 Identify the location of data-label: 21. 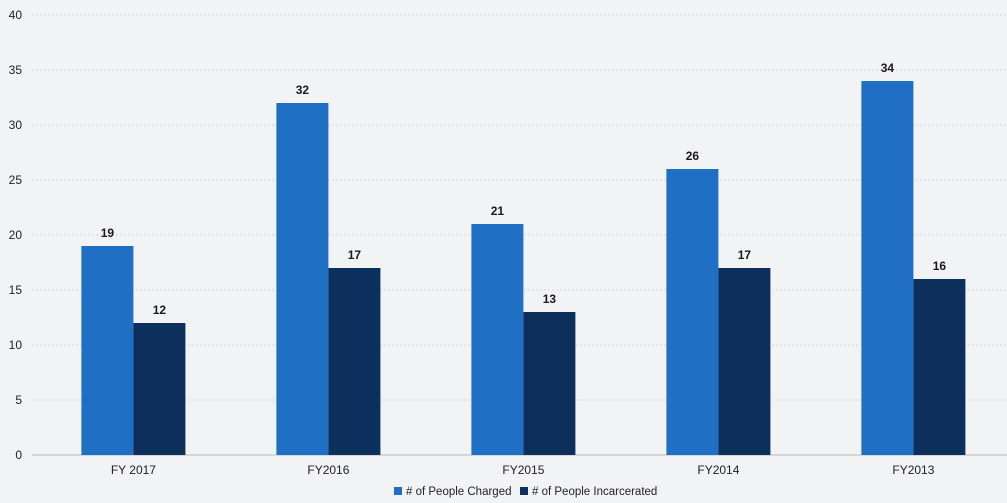
(498, 211).